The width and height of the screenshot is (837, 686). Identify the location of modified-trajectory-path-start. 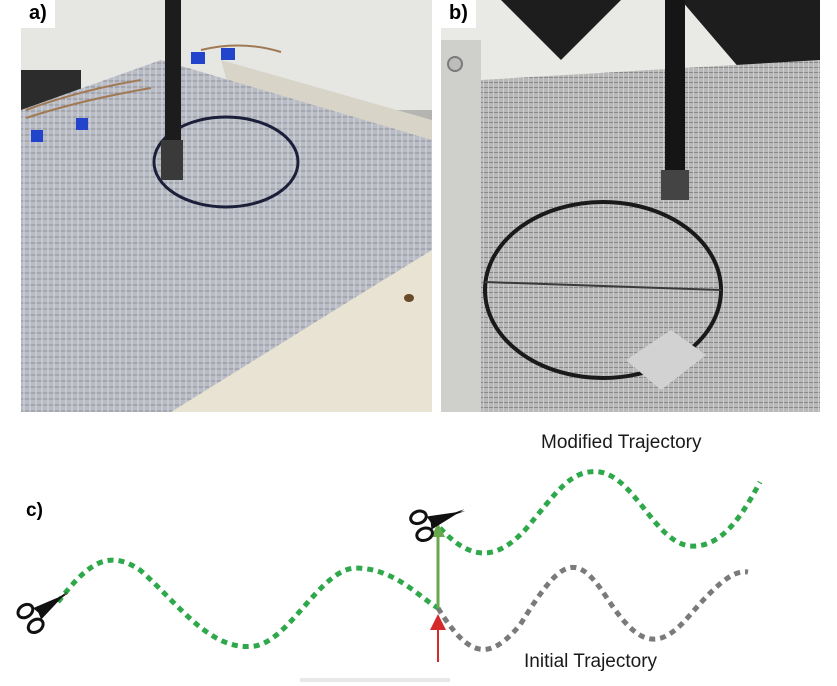
(248, 603).